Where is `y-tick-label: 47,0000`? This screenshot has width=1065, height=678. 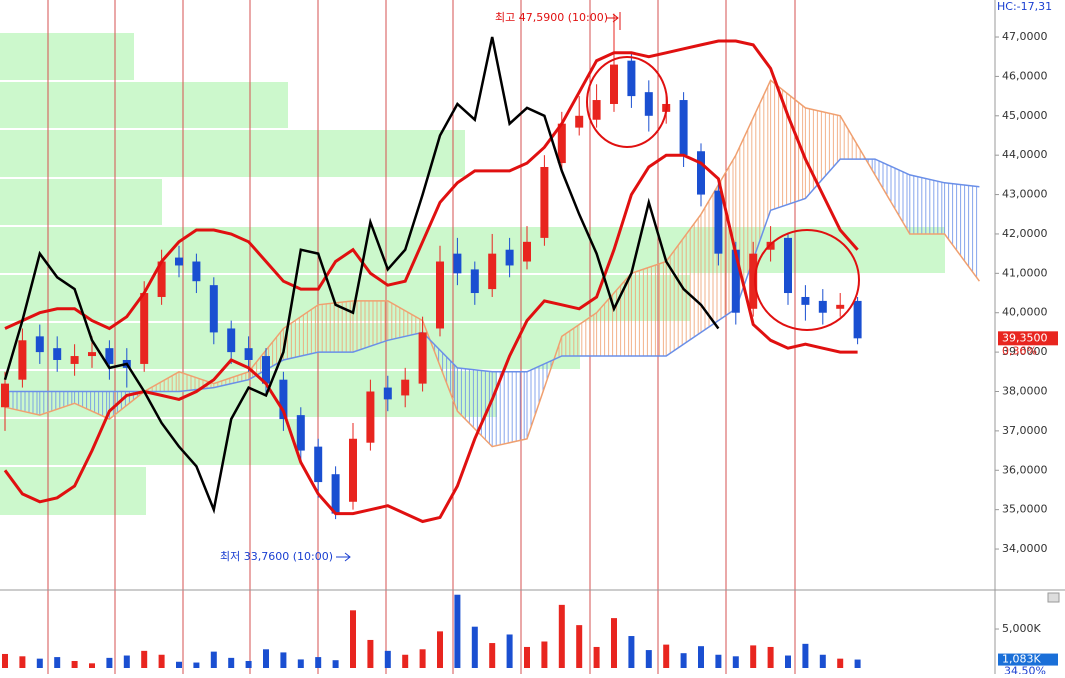 y-tick-label: 47,0000 is located at coordinates (1025, 36).